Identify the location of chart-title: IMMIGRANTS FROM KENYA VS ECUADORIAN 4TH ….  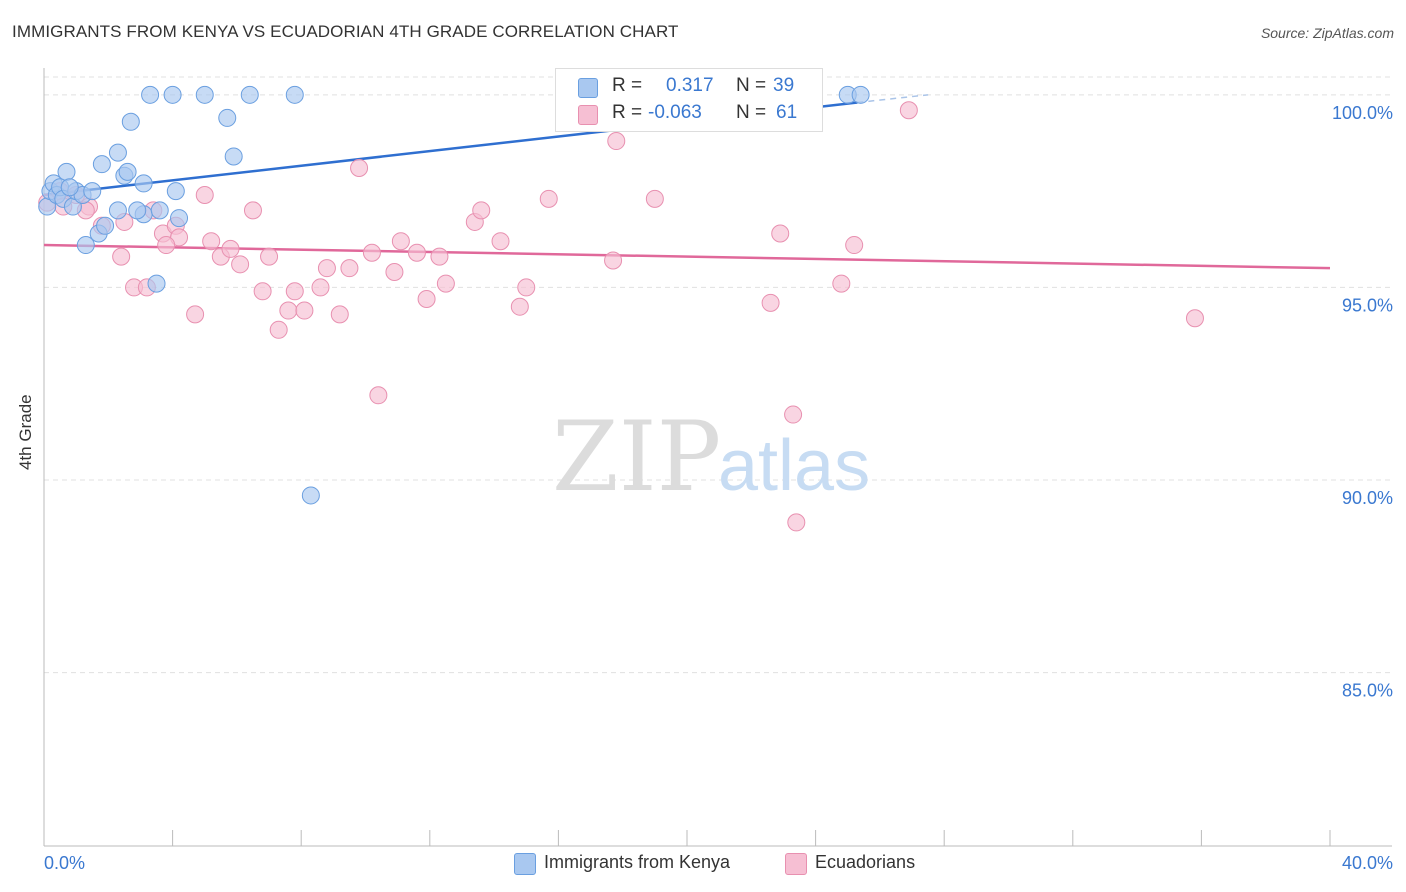
(345, 31).